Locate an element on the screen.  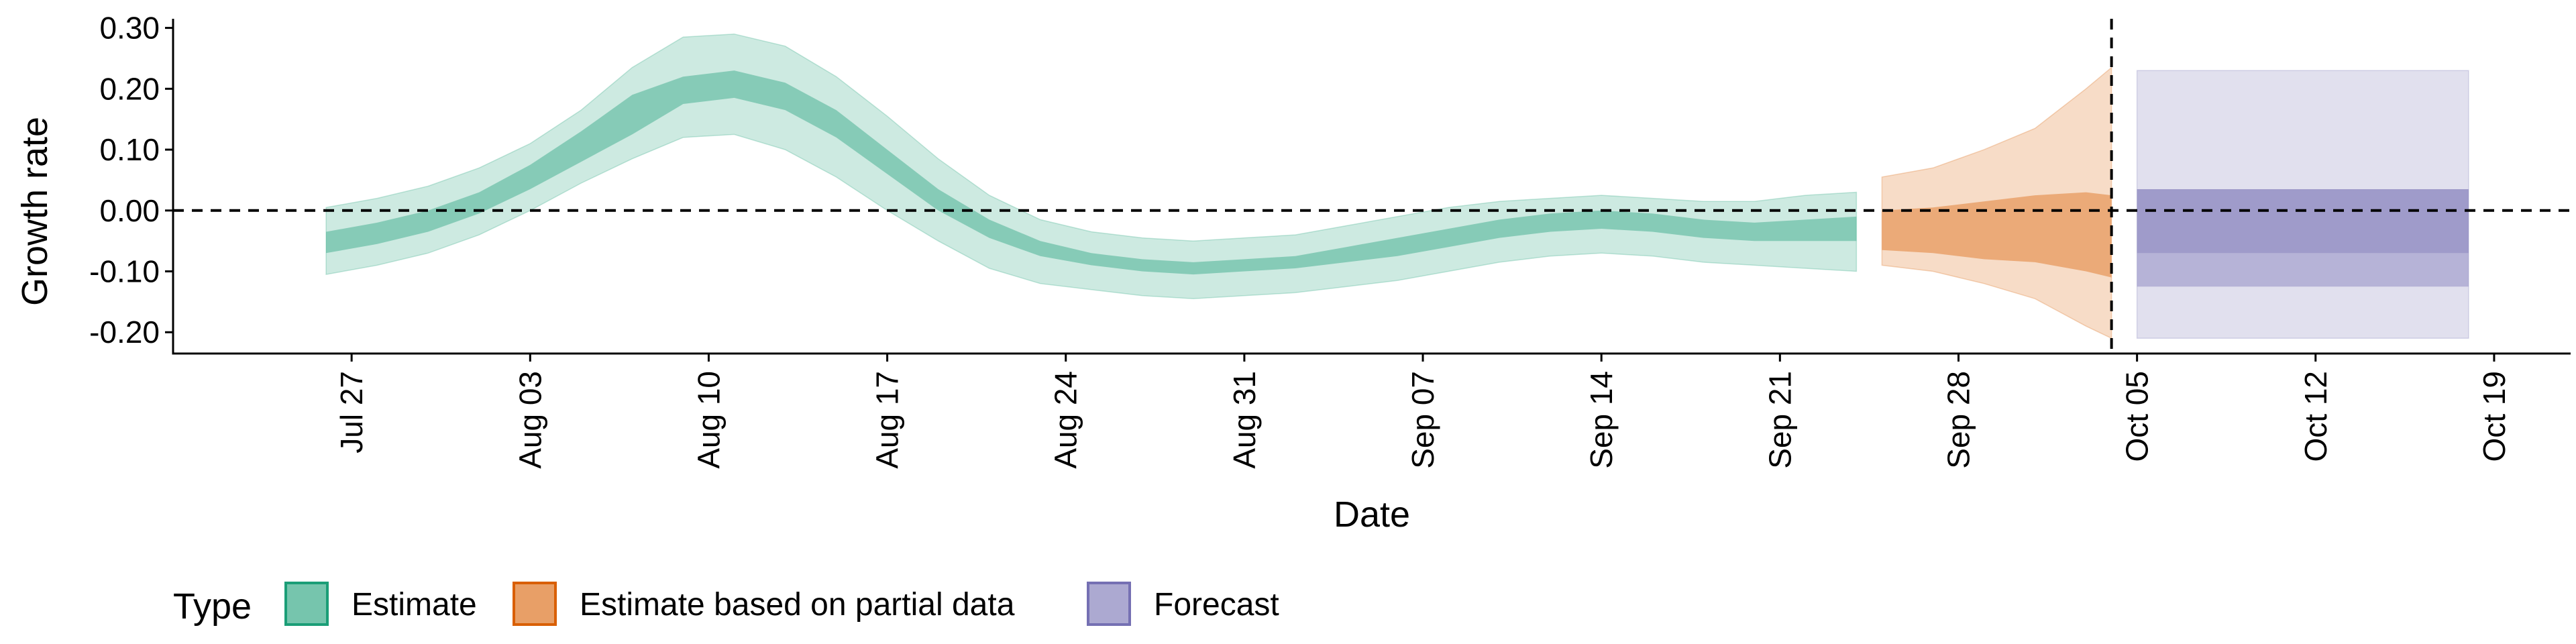
legend-item: Forecast is located at coordinates (1183, 604).